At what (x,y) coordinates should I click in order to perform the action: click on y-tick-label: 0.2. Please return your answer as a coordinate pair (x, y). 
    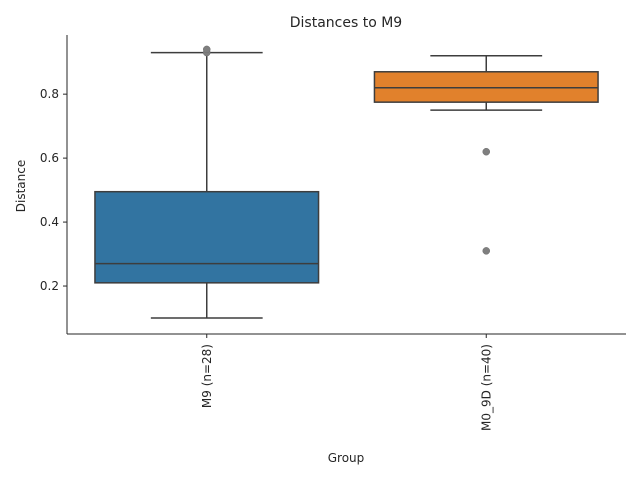
    Looking at the image, I should click on (49, 286).